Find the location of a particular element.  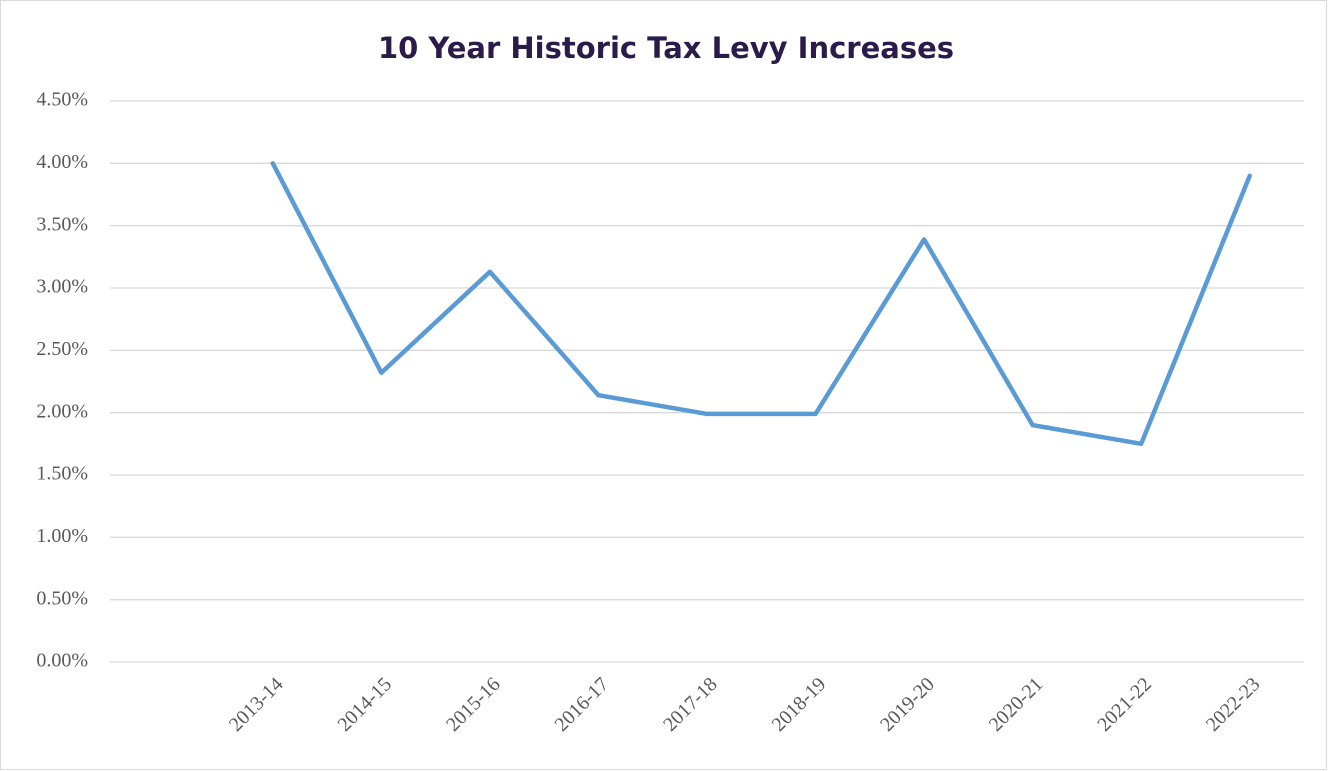

y-tick-label: 0.00% is located at coordinates (62, 661).